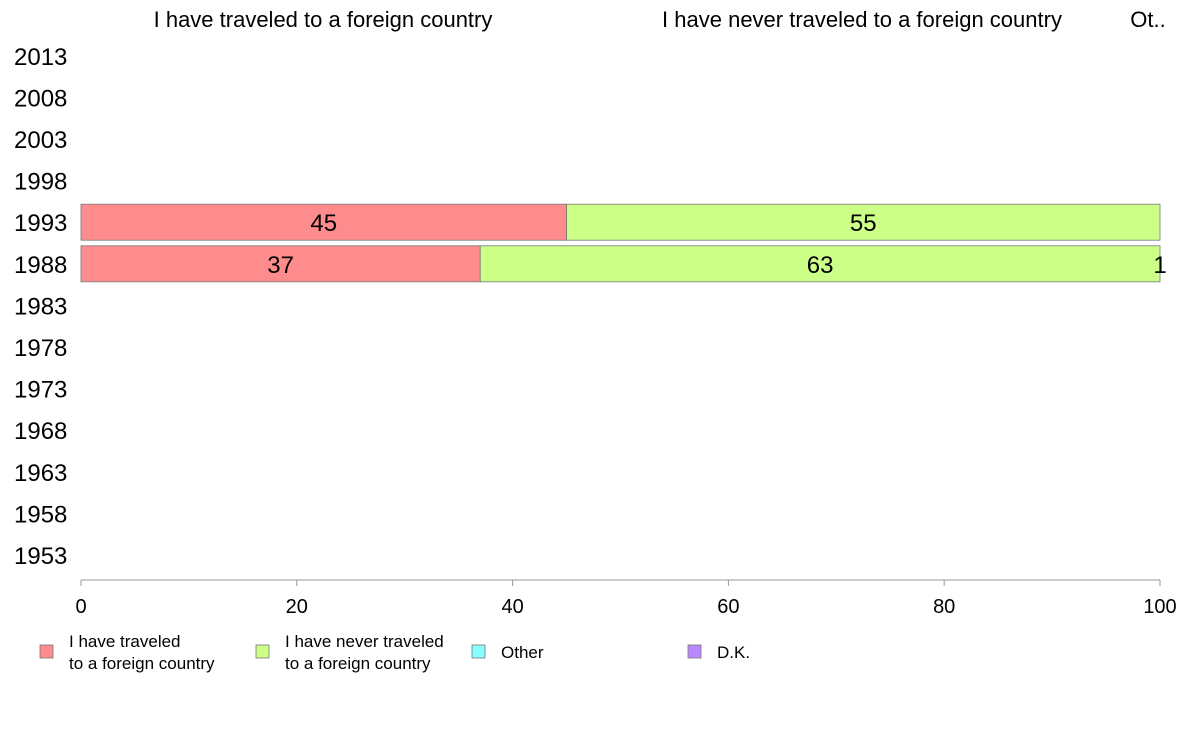 This screenshot has height=736, width=1188. What do you see at coordinates (1159, 265) in the screenshot?
I see `data-label: 1` at bounding box center [1159, 265].